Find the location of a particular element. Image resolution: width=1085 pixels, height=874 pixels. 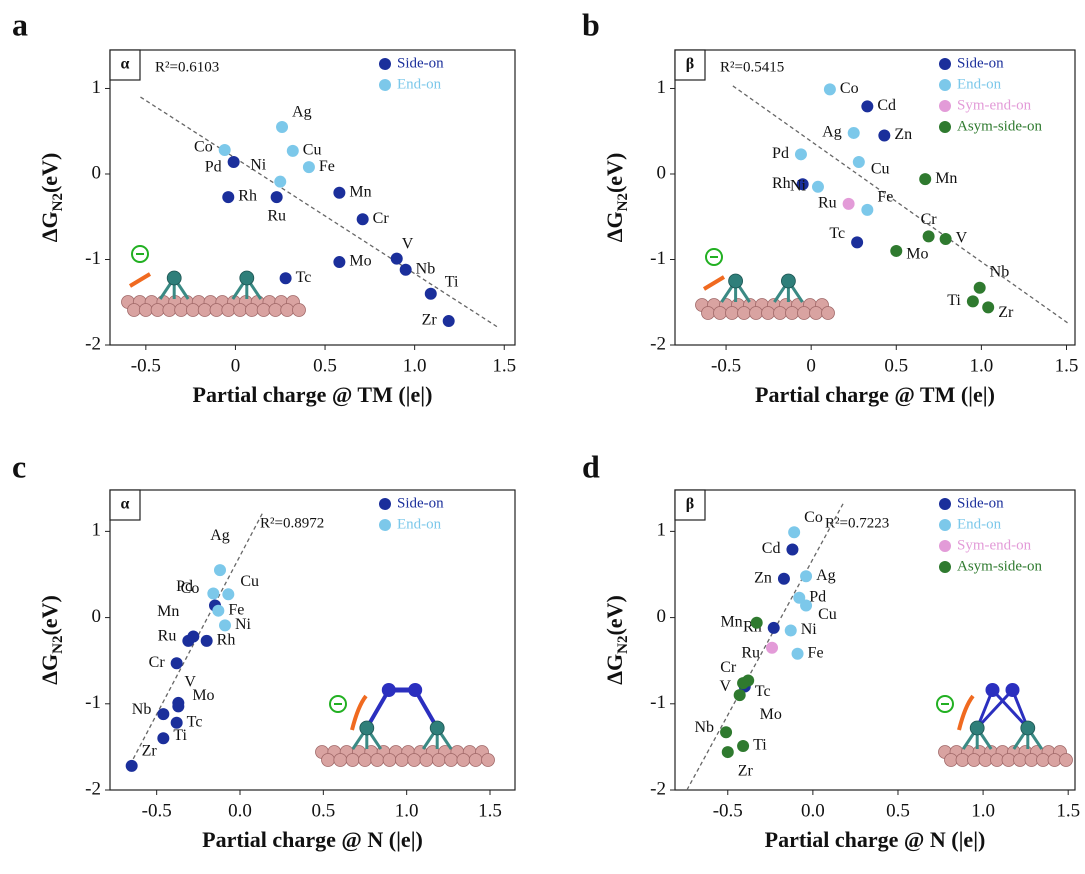

legend-label: End-on is located at coordinates (979, 524).